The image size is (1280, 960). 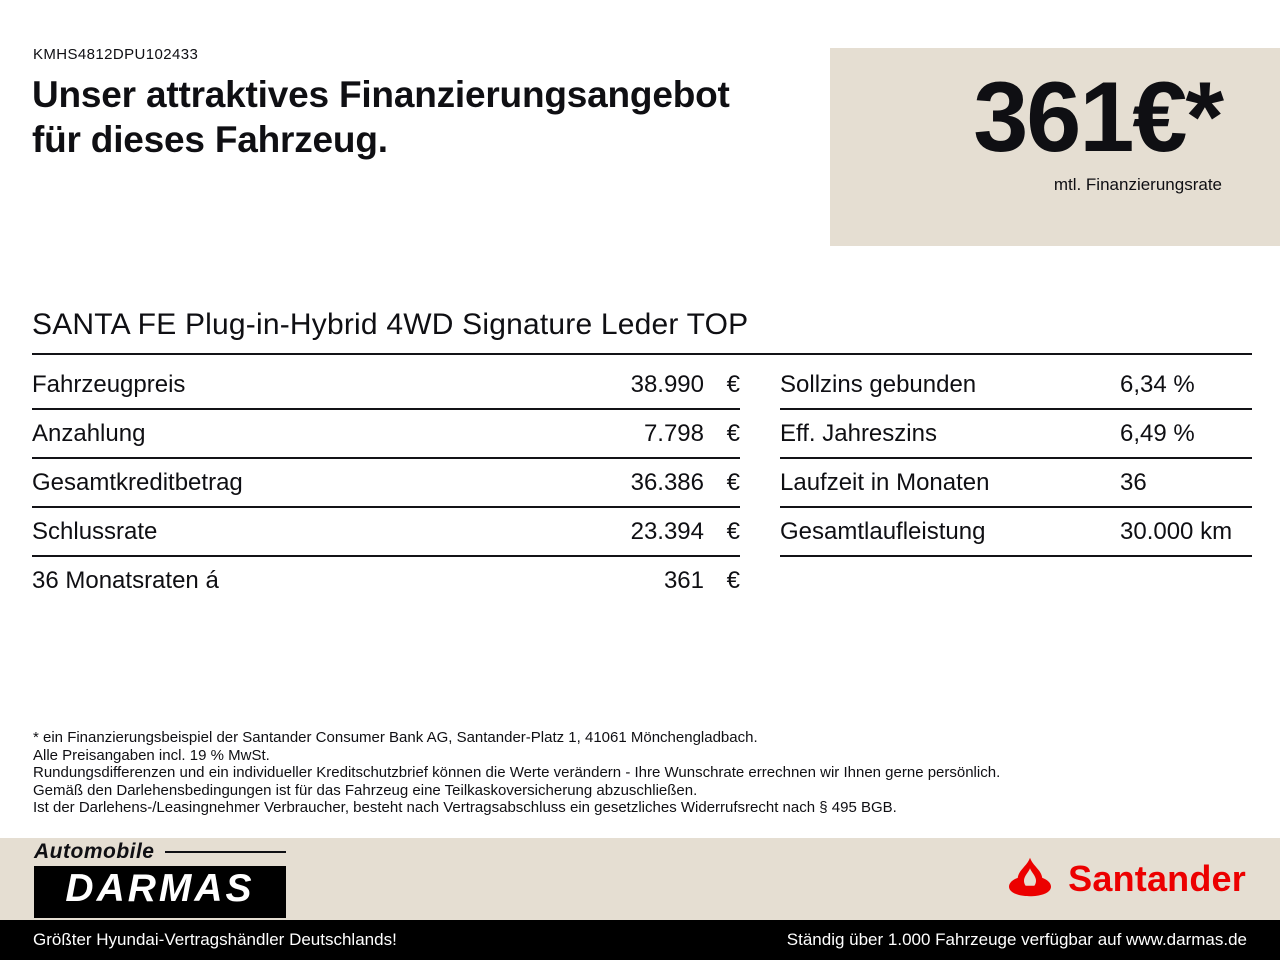 I want to click on santander-logo: Santander, so click(x=1124, y=879).